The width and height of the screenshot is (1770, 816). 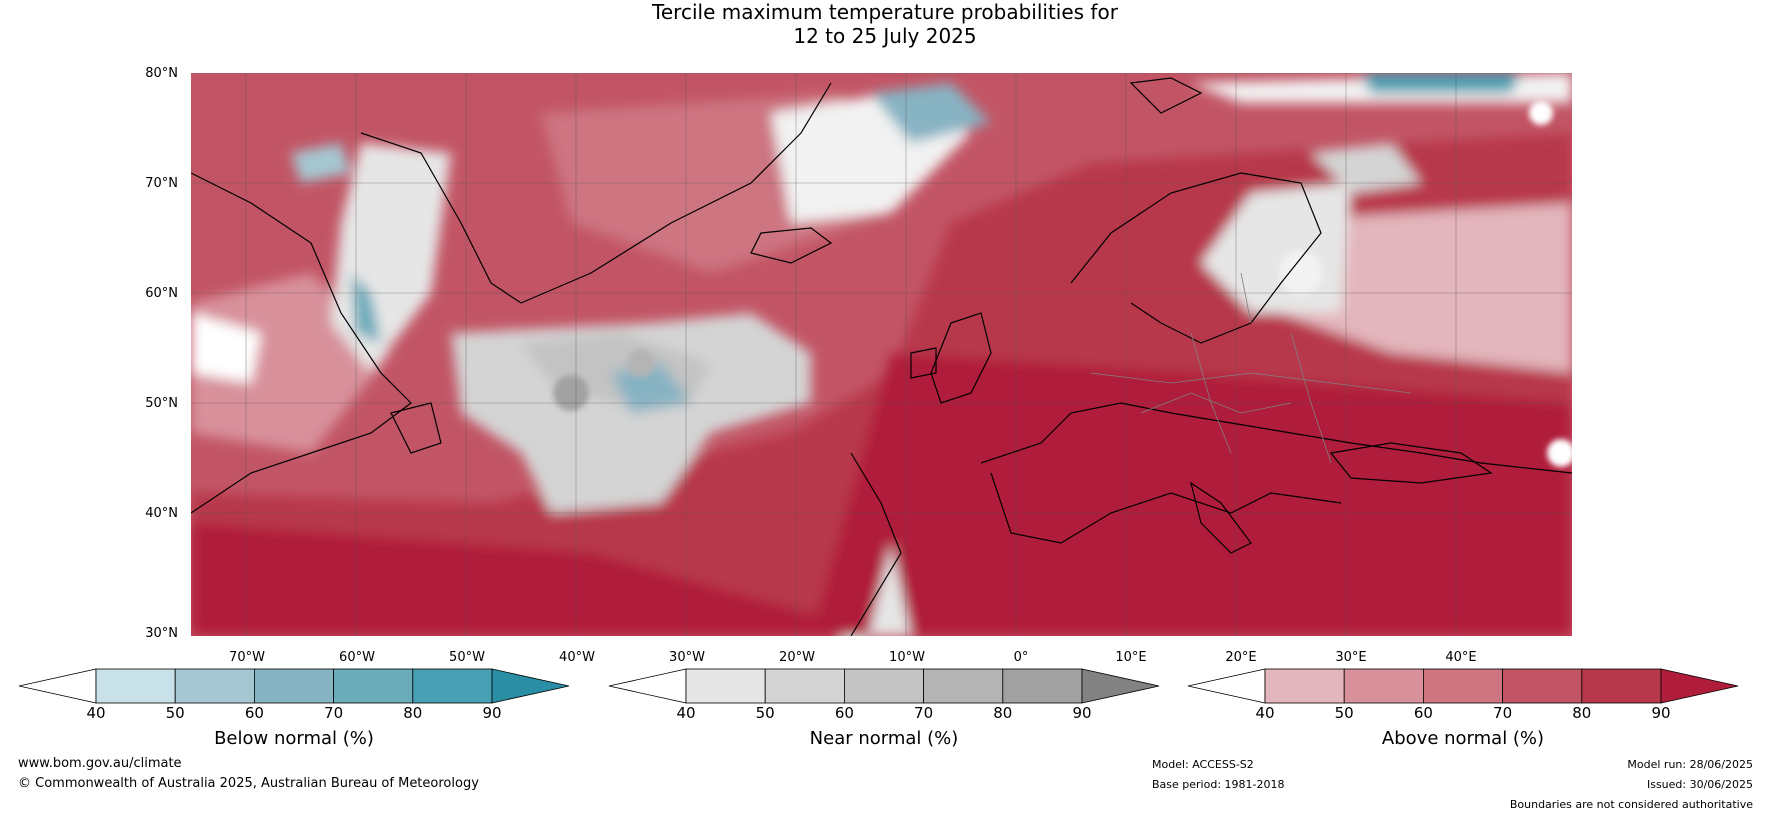 I want to click on above-normal-colorbar-svg, so click(x=1463, y=686).